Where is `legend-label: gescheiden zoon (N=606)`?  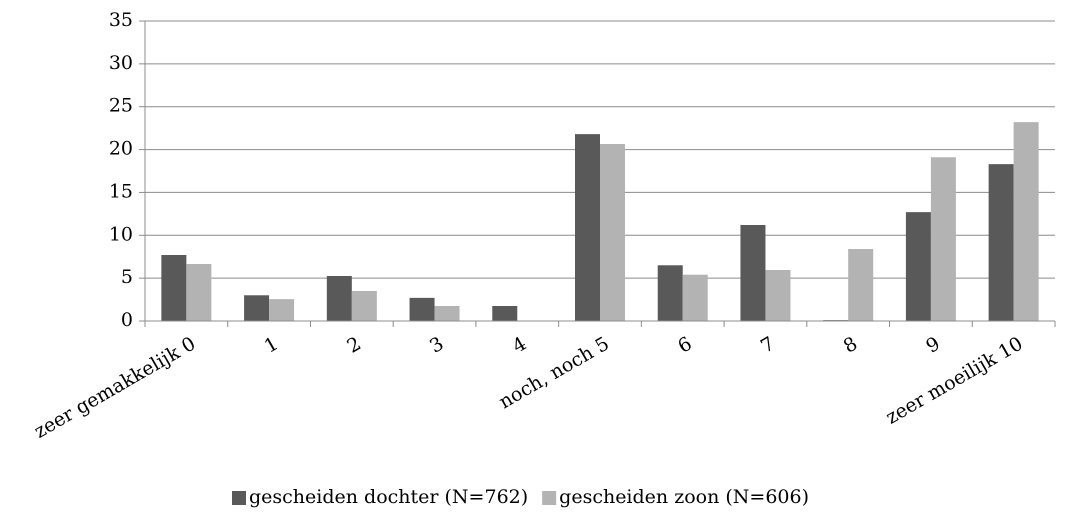 legend-label: gescheiden zoon (N=606) is located at coordinates (684, 497).